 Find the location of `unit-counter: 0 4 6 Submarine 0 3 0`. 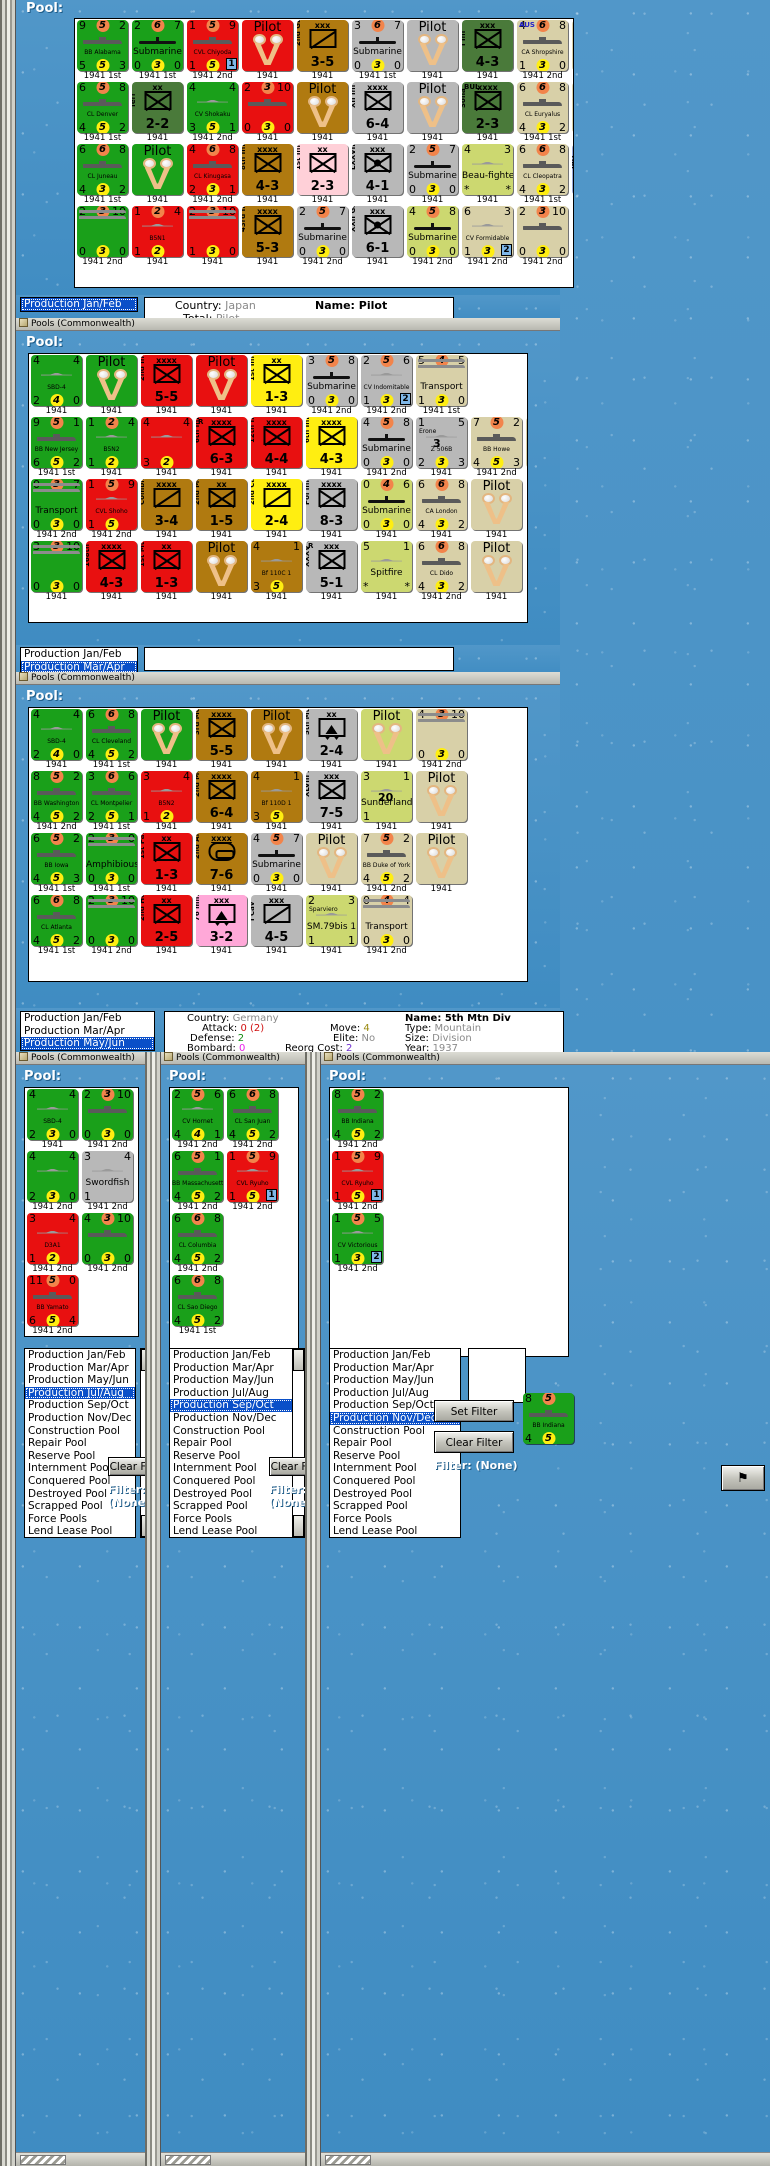

unit-counter: 0 4 6 Submarine 0 3 0 is located at coordinates (386, 504).